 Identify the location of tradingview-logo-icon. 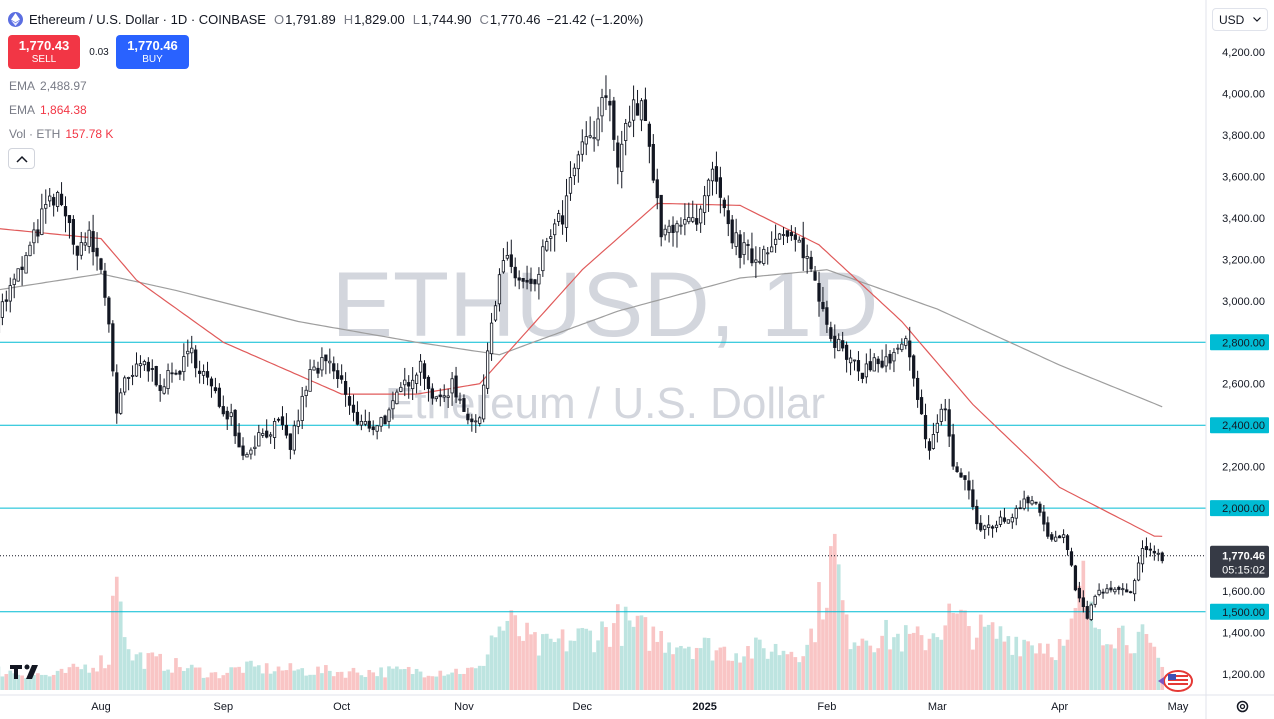
(27, 673).